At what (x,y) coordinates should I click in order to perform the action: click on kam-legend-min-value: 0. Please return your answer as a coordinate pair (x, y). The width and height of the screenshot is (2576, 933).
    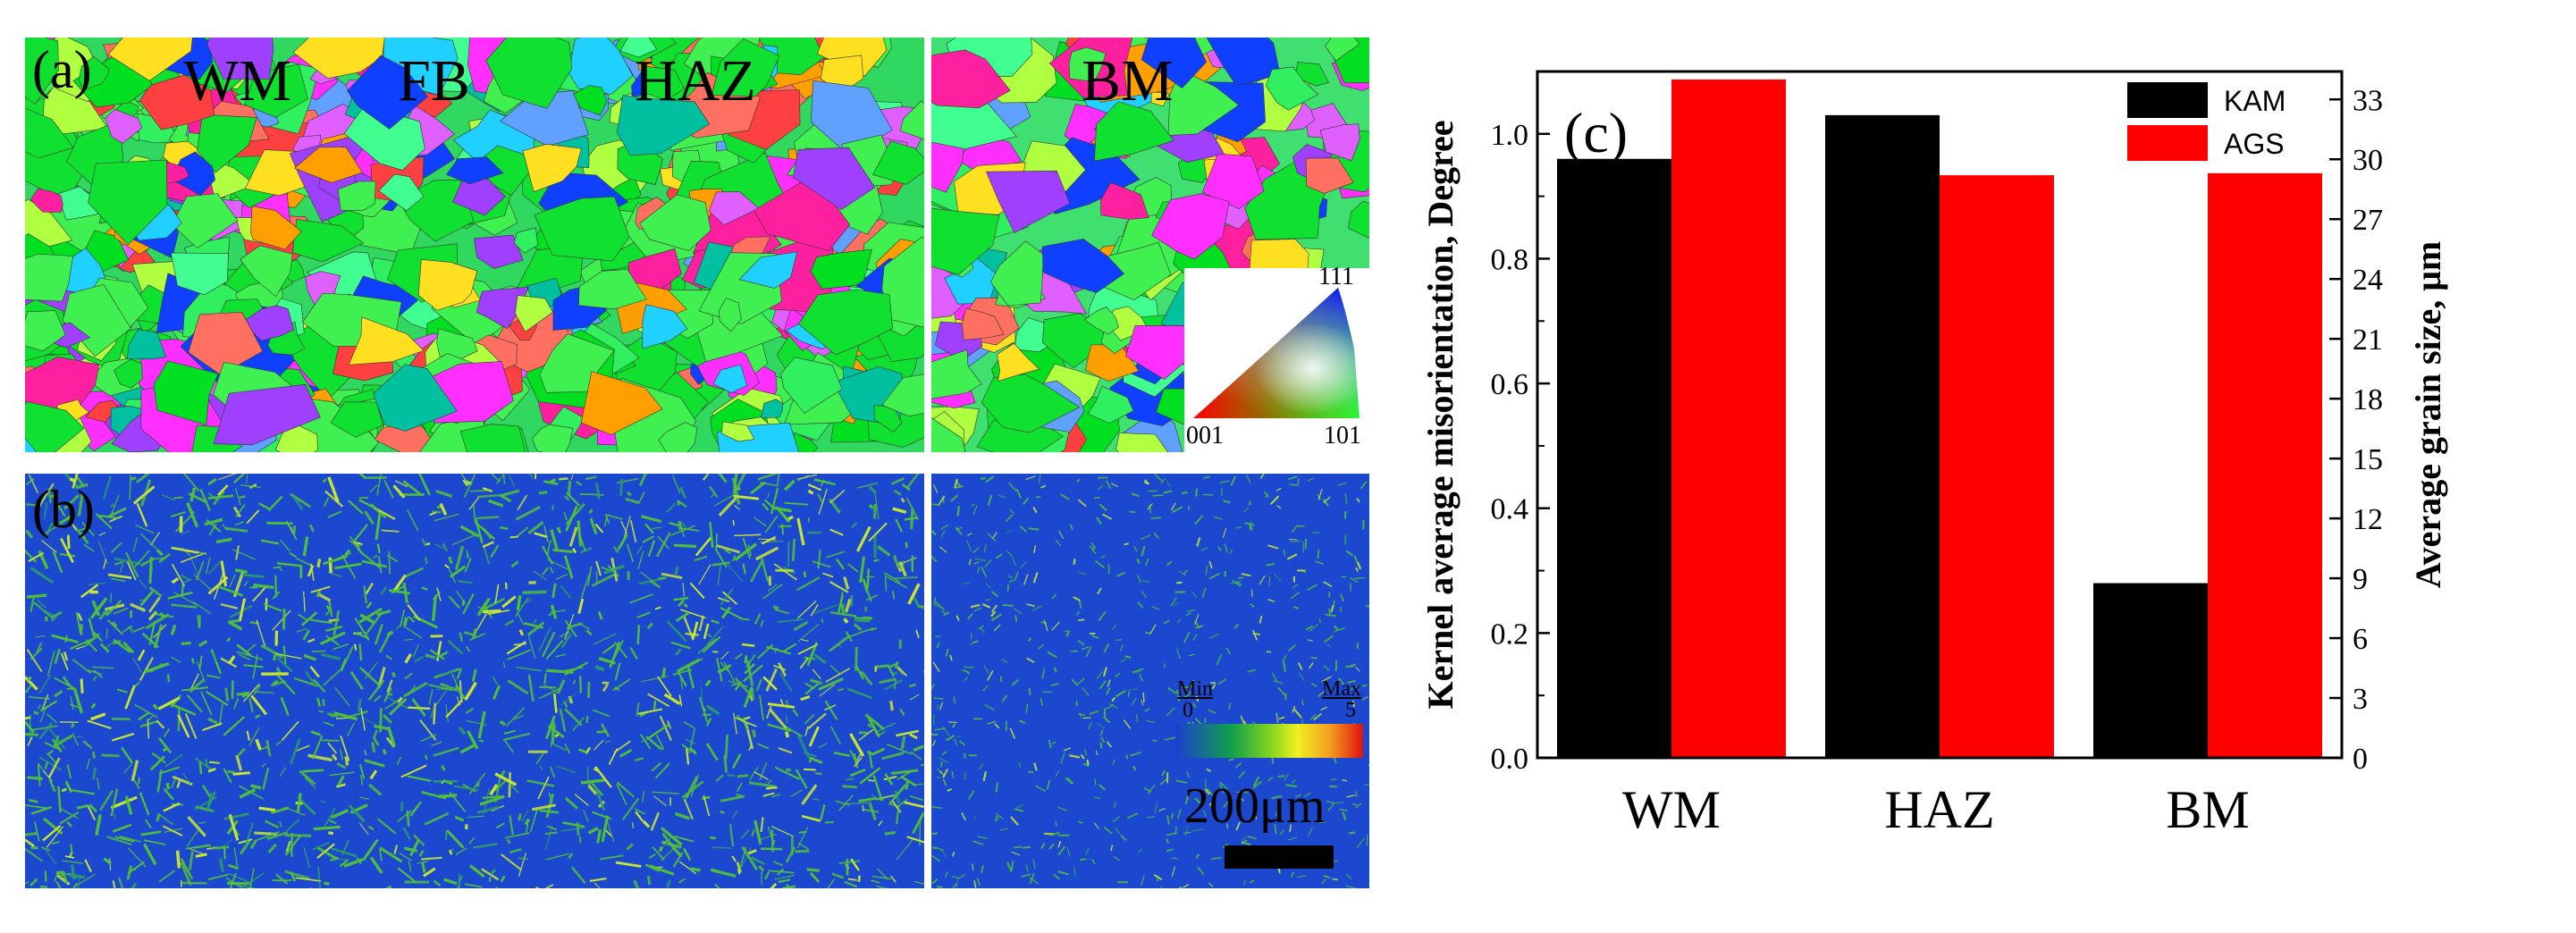
    Looking at the image, I should click on (1188, 710).